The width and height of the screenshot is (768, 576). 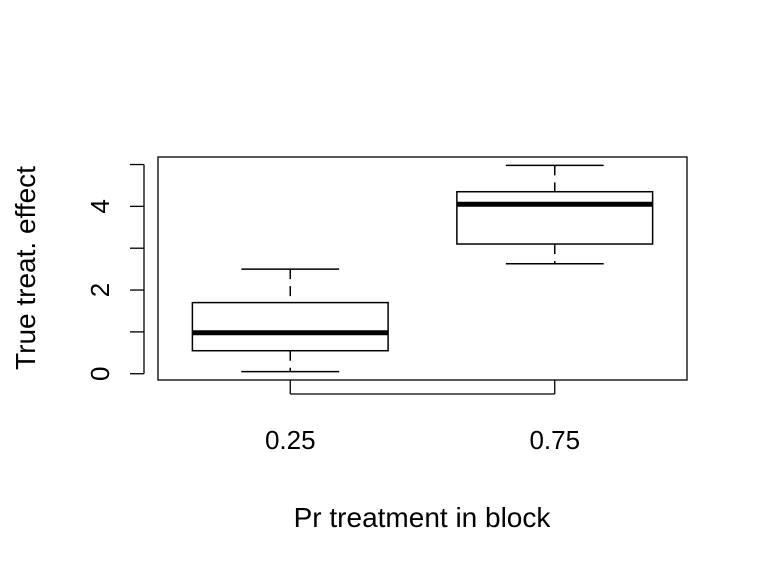 I want to click on box-0.75, so click(x=555, y=214).